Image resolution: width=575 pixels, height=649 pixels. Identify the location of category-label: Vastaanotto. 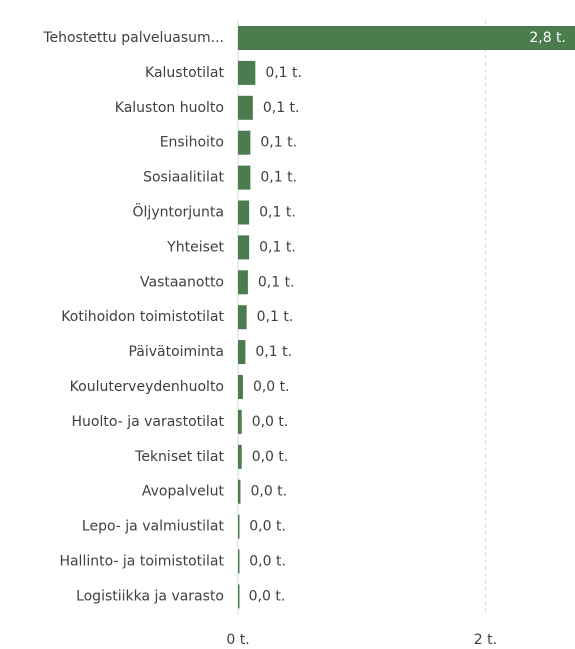
(182, 282).